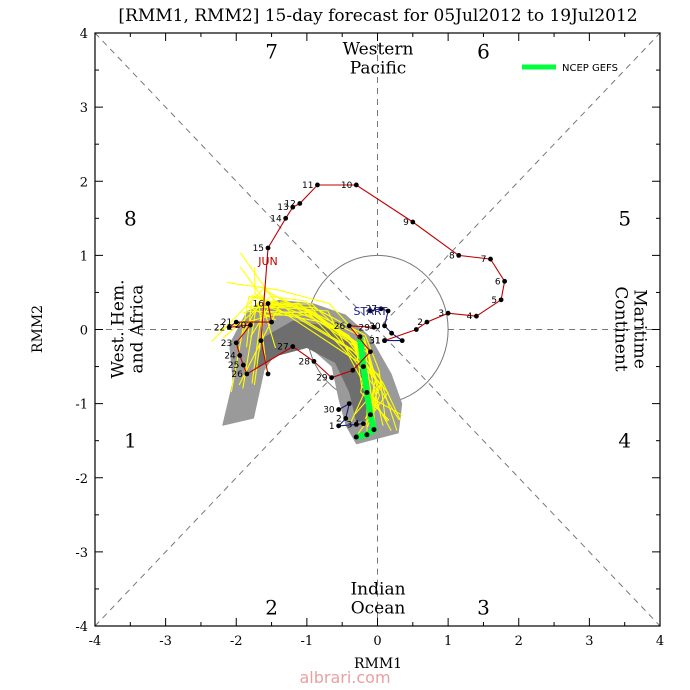 The height and width of the screenshot is (690, 690). Describe the element at coordinates (259, 305) in the screenshot. I see `previous-month-day-label: 16` at that location.